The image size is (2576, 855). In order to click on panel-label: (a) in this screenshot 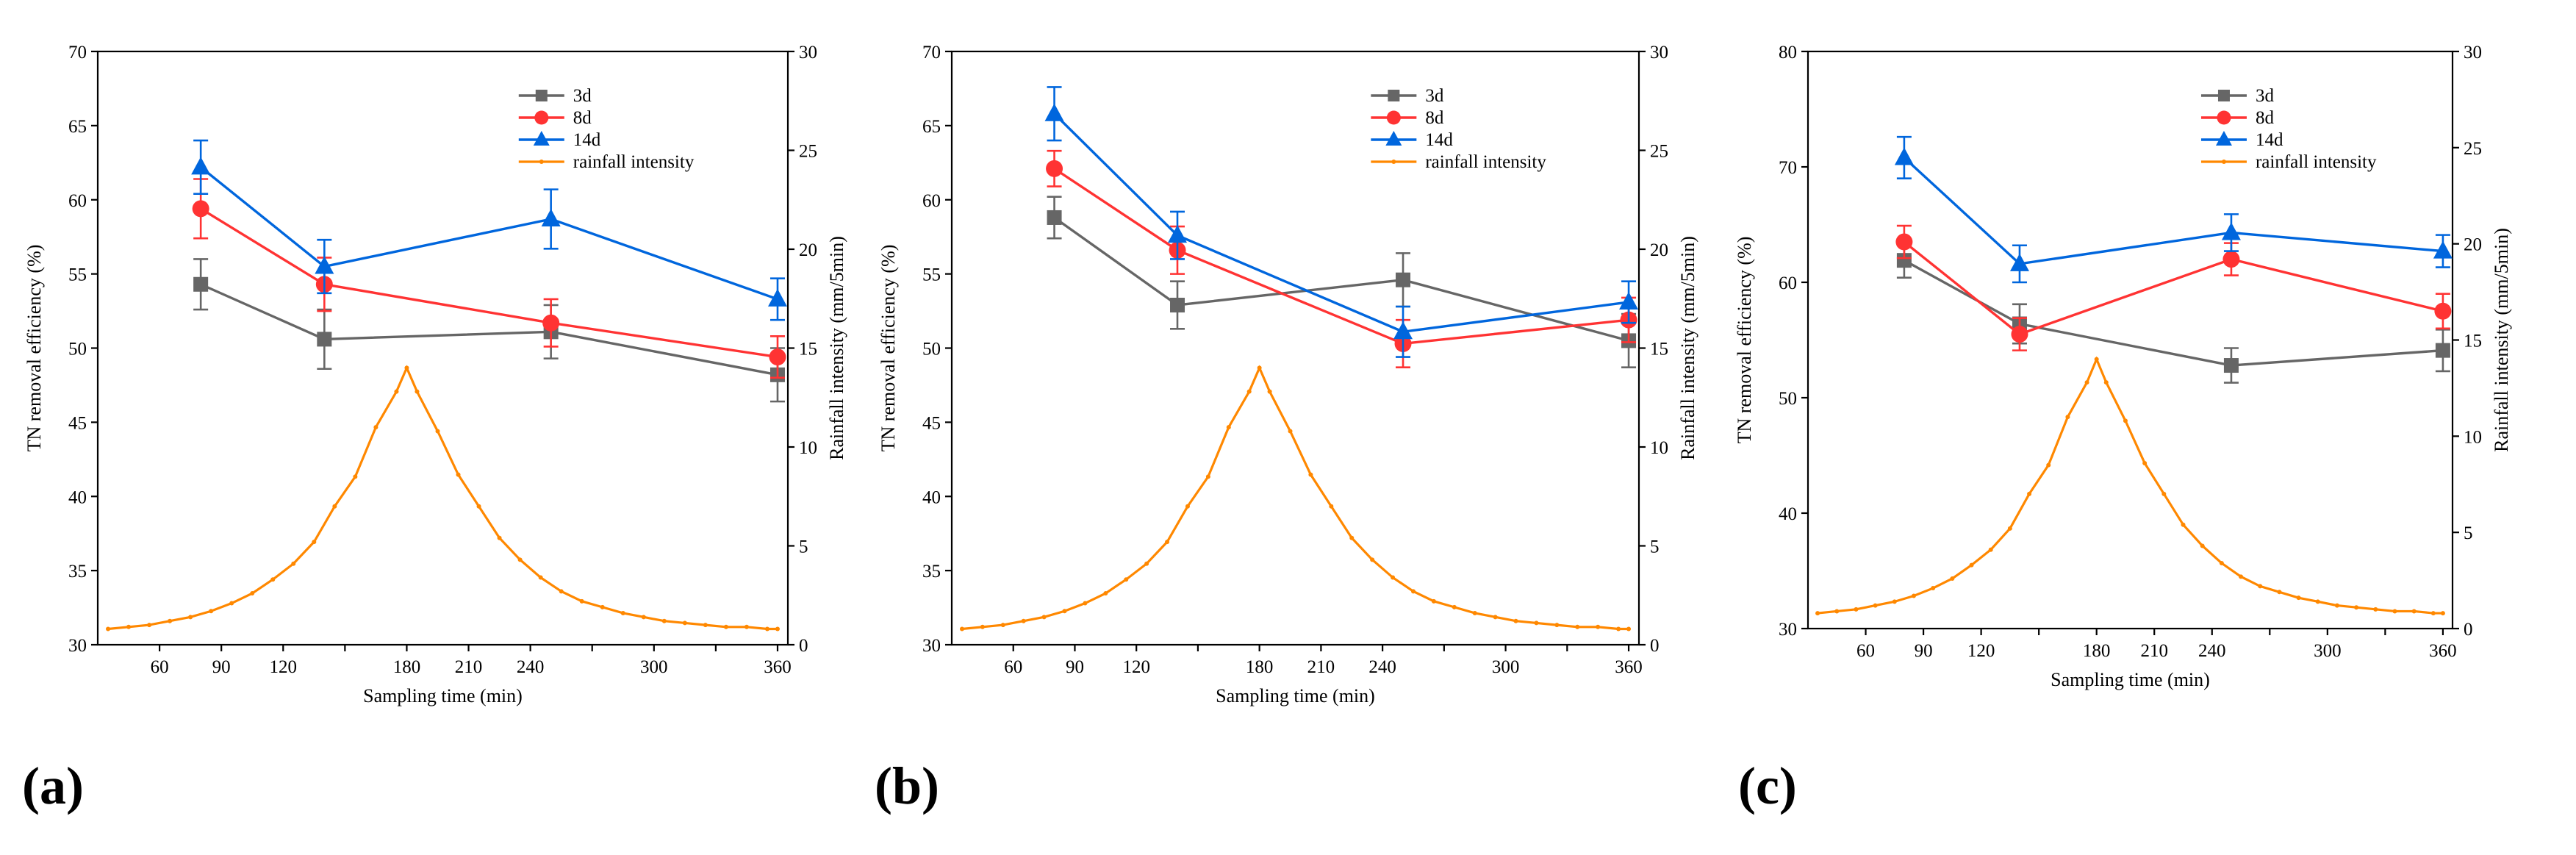, I will do `click(53, 785)`.